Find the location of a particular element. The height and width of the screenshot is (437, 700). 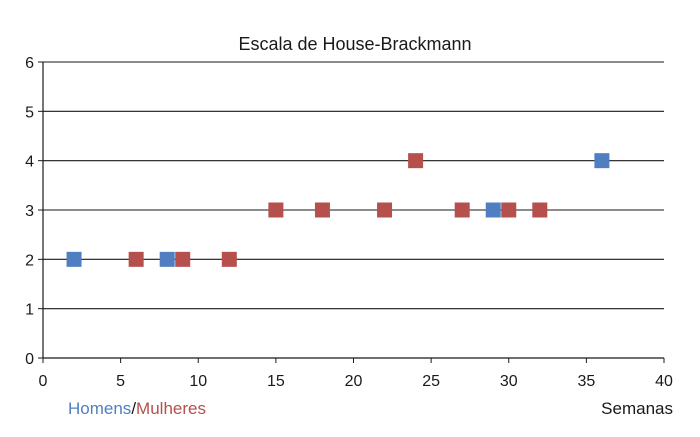

x-tick-label-25: 25 is located at coordinates (431, 381).